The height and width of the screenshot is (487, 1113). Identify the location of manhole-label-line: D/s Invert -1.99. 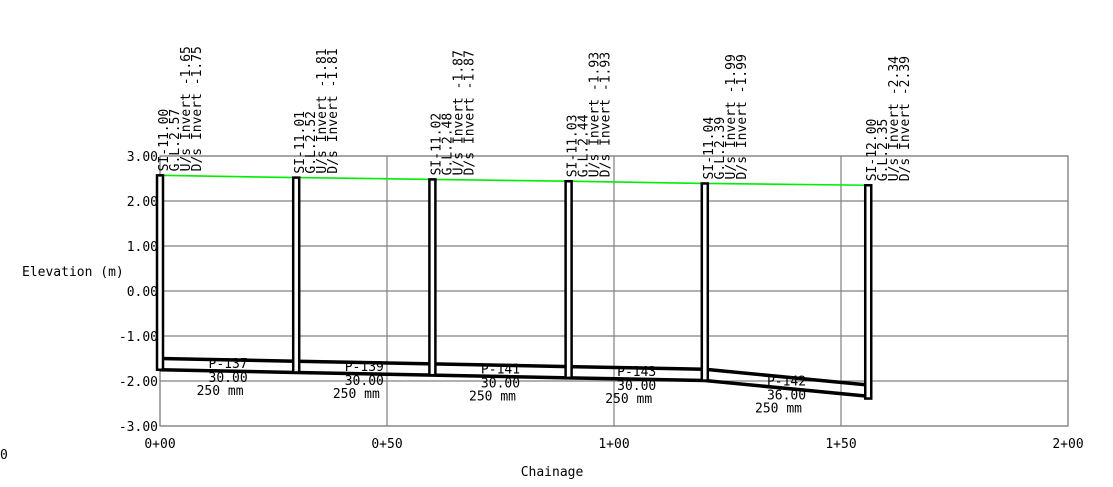
(742, 116).